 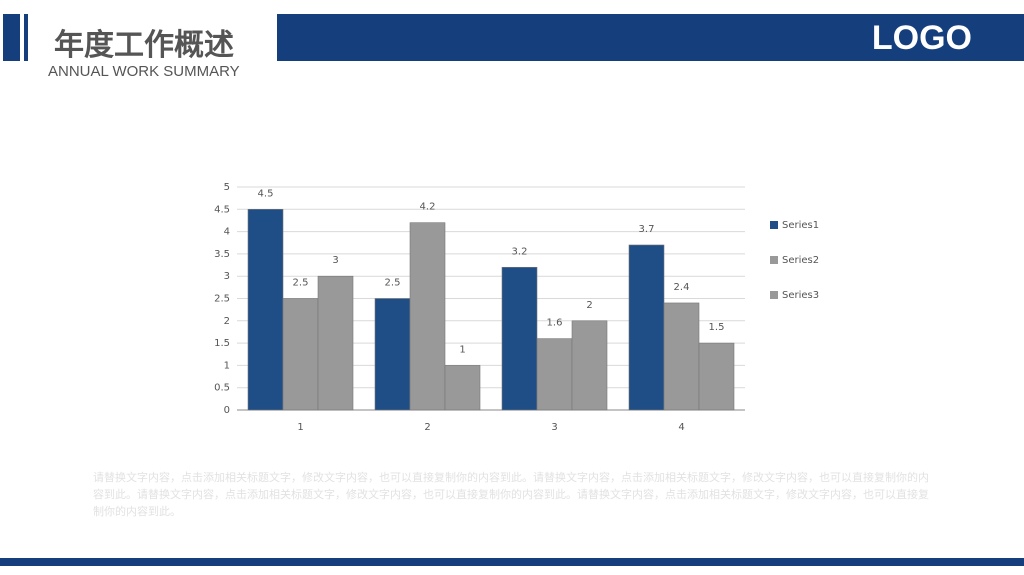 What do you see at coordinates (427, 427) in the screenshot?
I see `x-tick-label: 2` at bounding box center [427, 427].